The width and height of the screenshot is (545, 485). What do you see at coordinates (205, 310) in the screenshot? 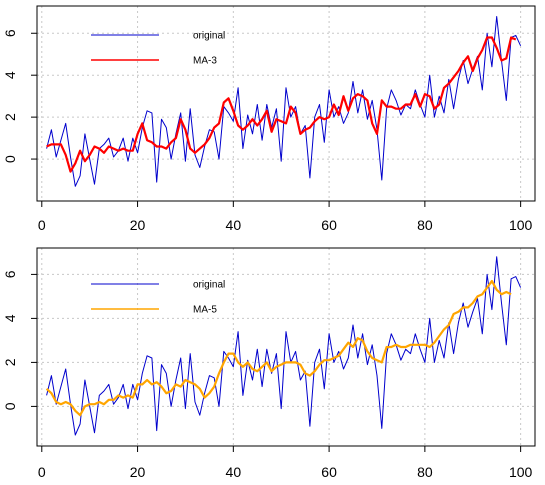
I see `legend-label: MA-5` at bounding box center [205, 310].